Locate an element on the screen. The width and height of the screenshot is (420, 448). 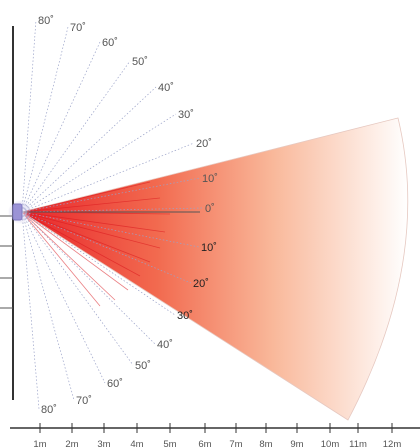
angle-label-down-30: 30˚ is located at coordinates (185, 316).